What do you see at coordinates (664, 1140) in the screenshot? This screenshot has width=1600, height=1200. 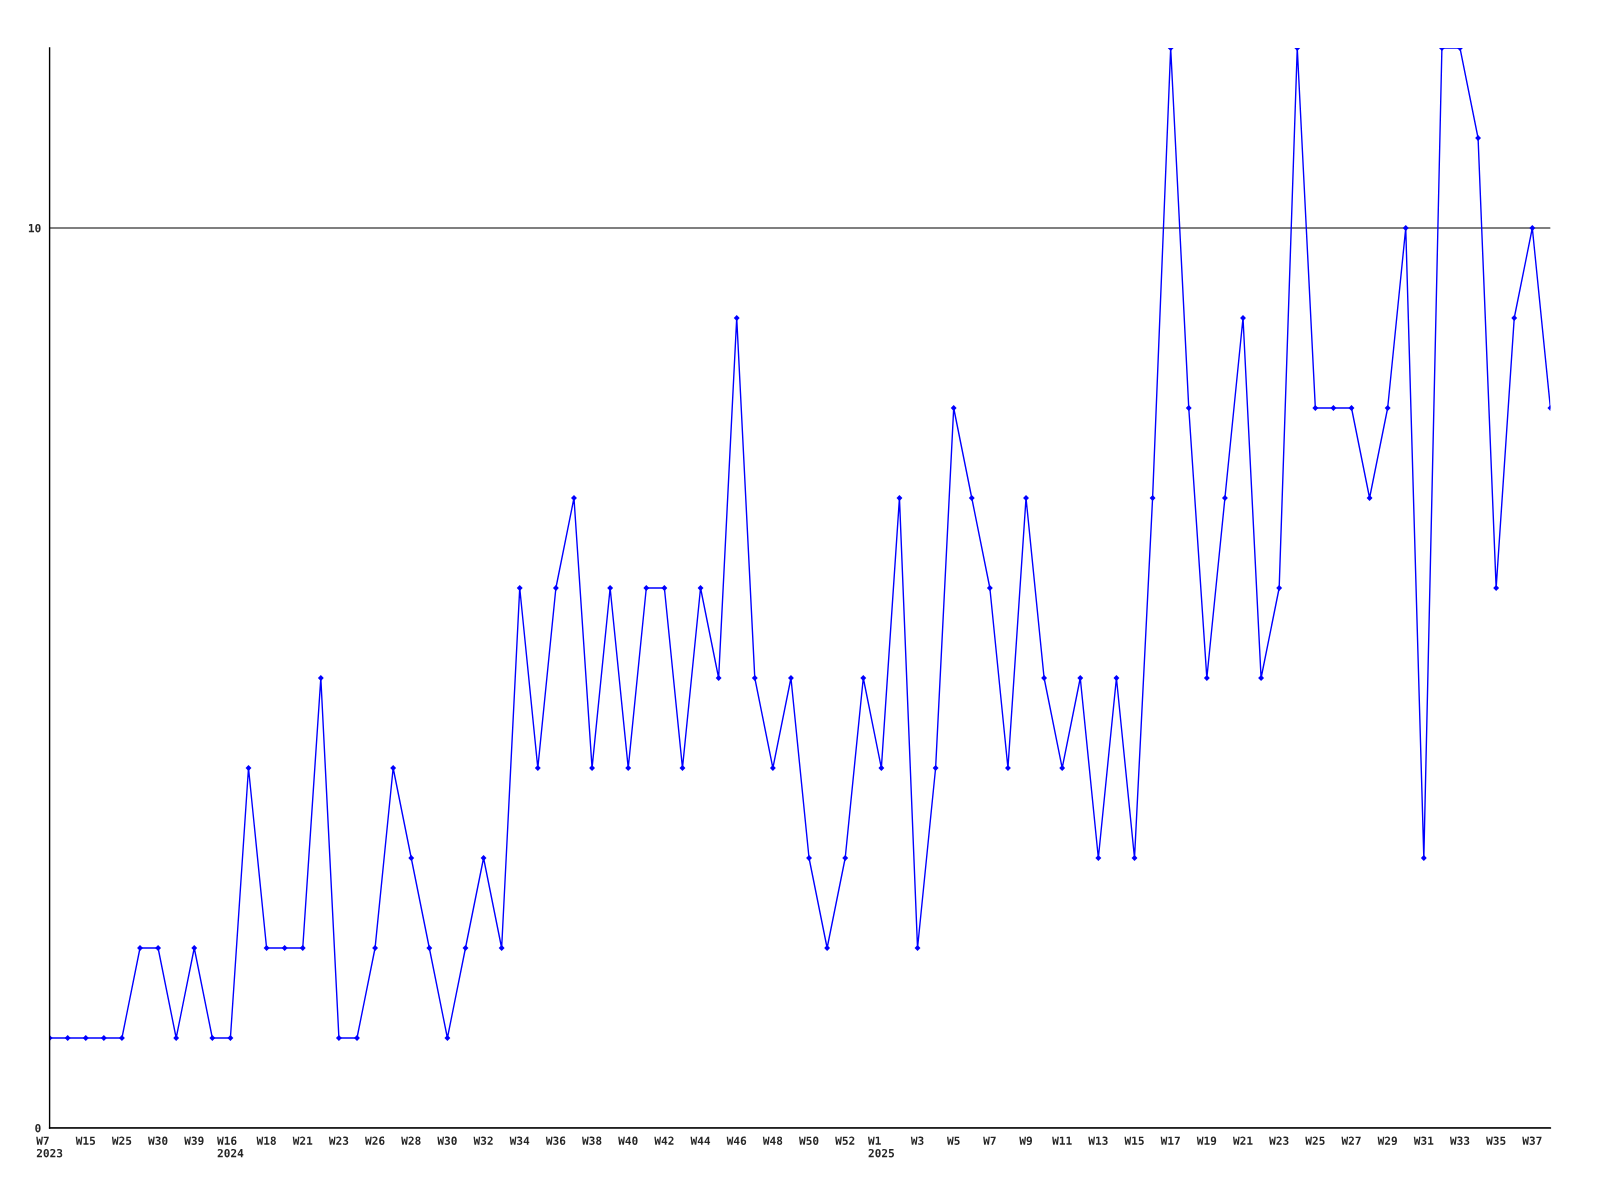 I see `x-tick-label: W42` at bounding box center [664, 1140].